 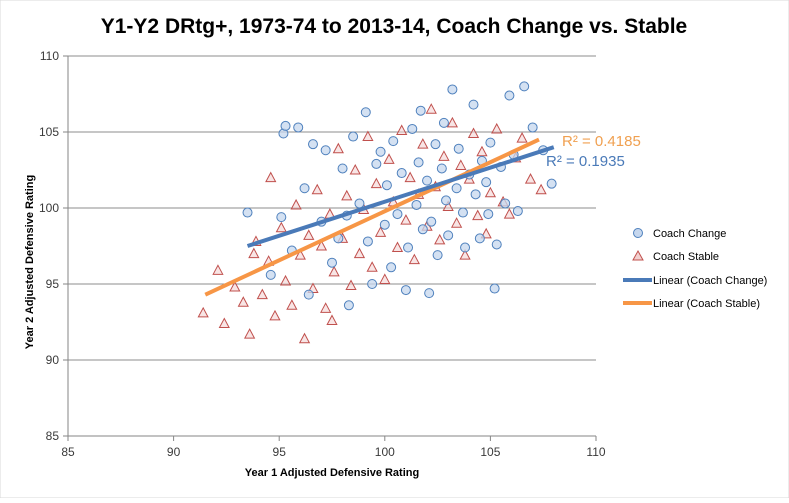 I want to click on x-tick-label: 105, so click(x=490, y=452).